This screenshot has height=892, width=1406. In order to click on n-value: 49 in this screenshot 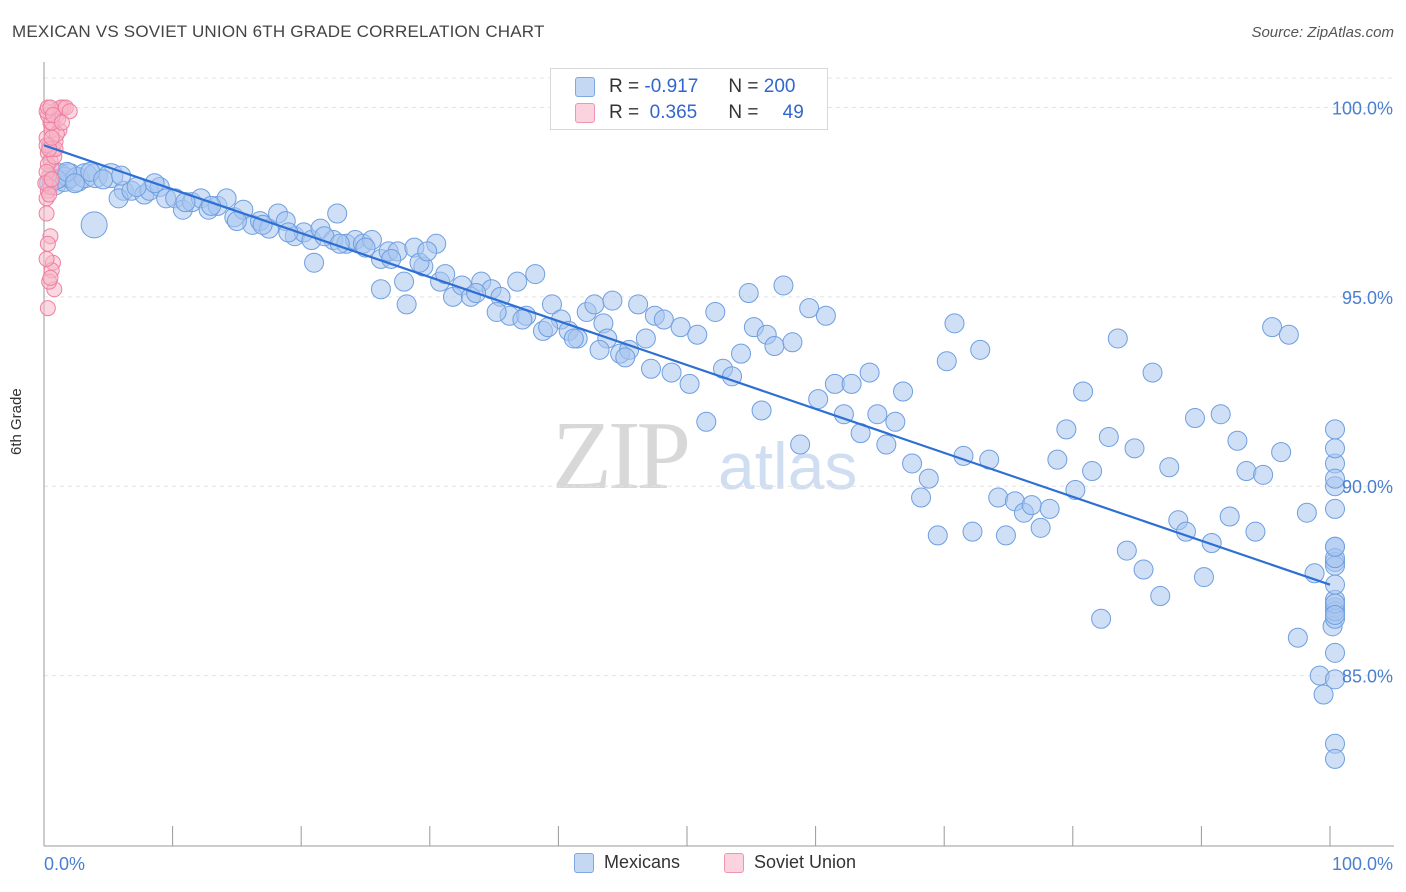, I will do `click(793, 112)`.